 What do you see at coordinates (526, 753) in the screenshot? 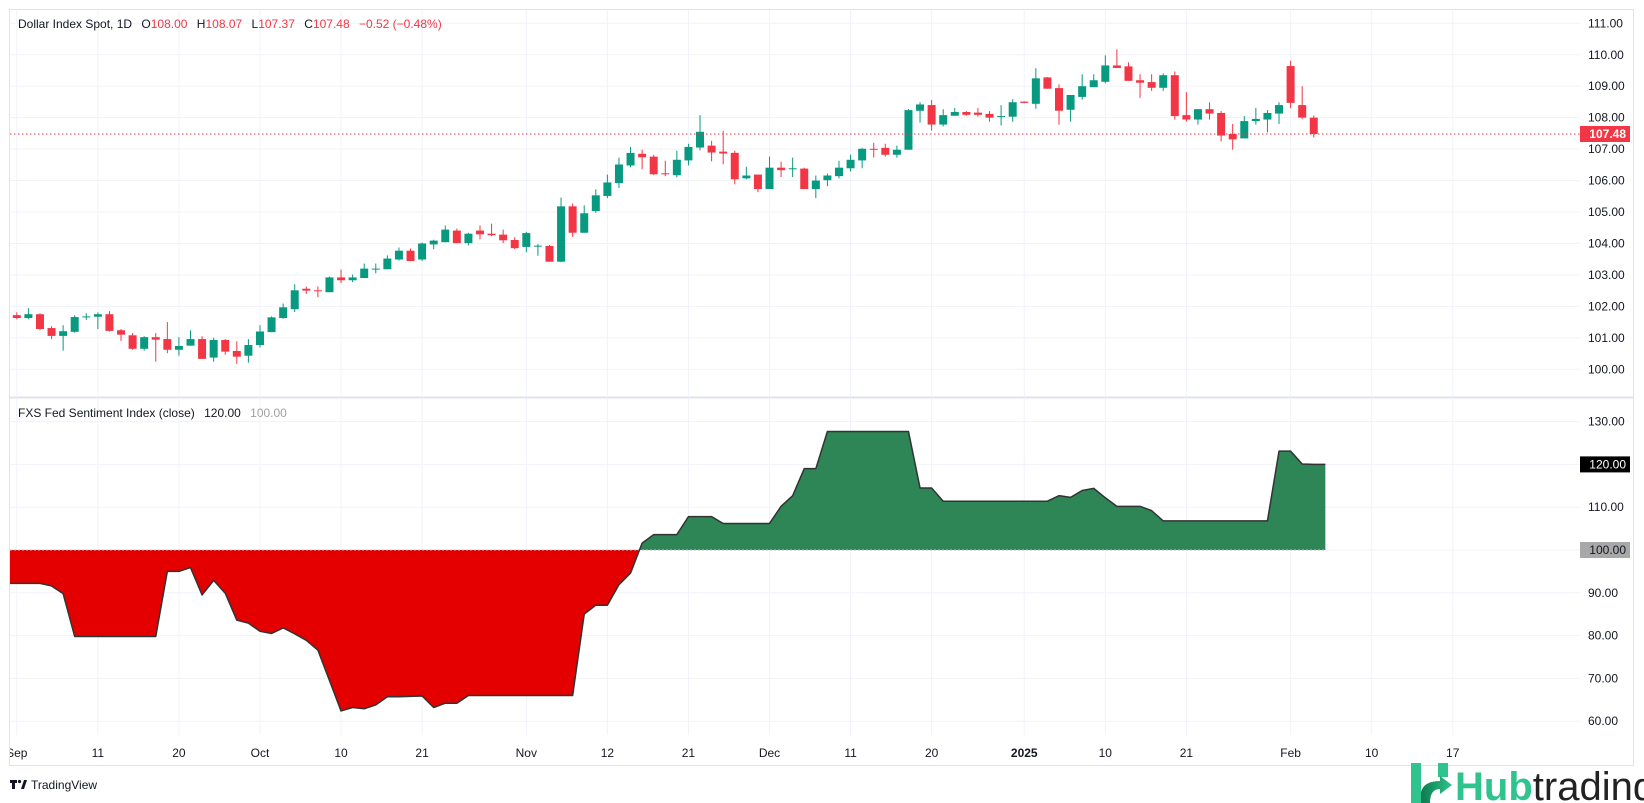
I see `time-axis-label: Nov` at bounding box center [526, 753].